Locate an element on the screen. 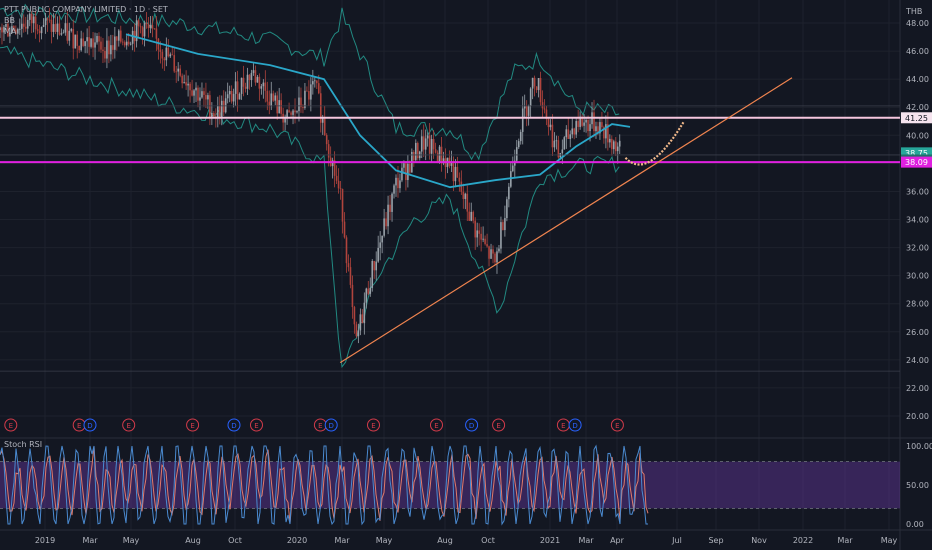  indicator-ma-label: MA is located at coordinates (10, 31).